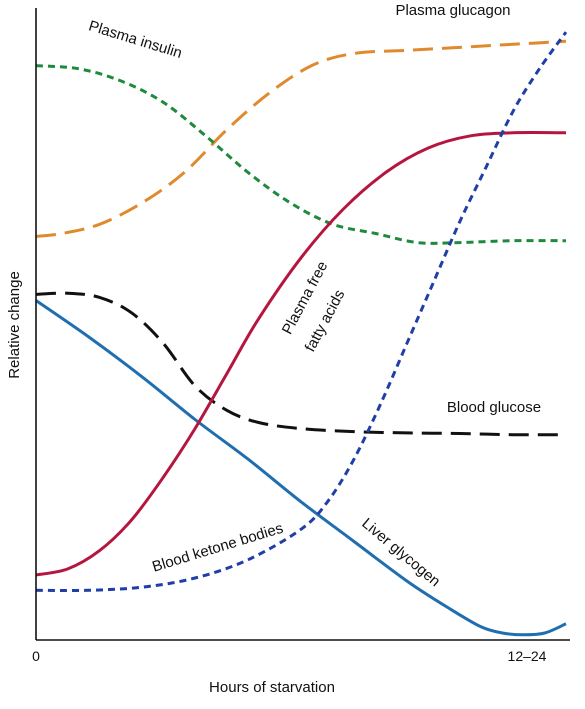 The image size is (585, 709). What do you see at coordinates (272, 687) in the screenshot?
I see `x-axis-label: Hours of starvation` at bounding box center [272, 687].